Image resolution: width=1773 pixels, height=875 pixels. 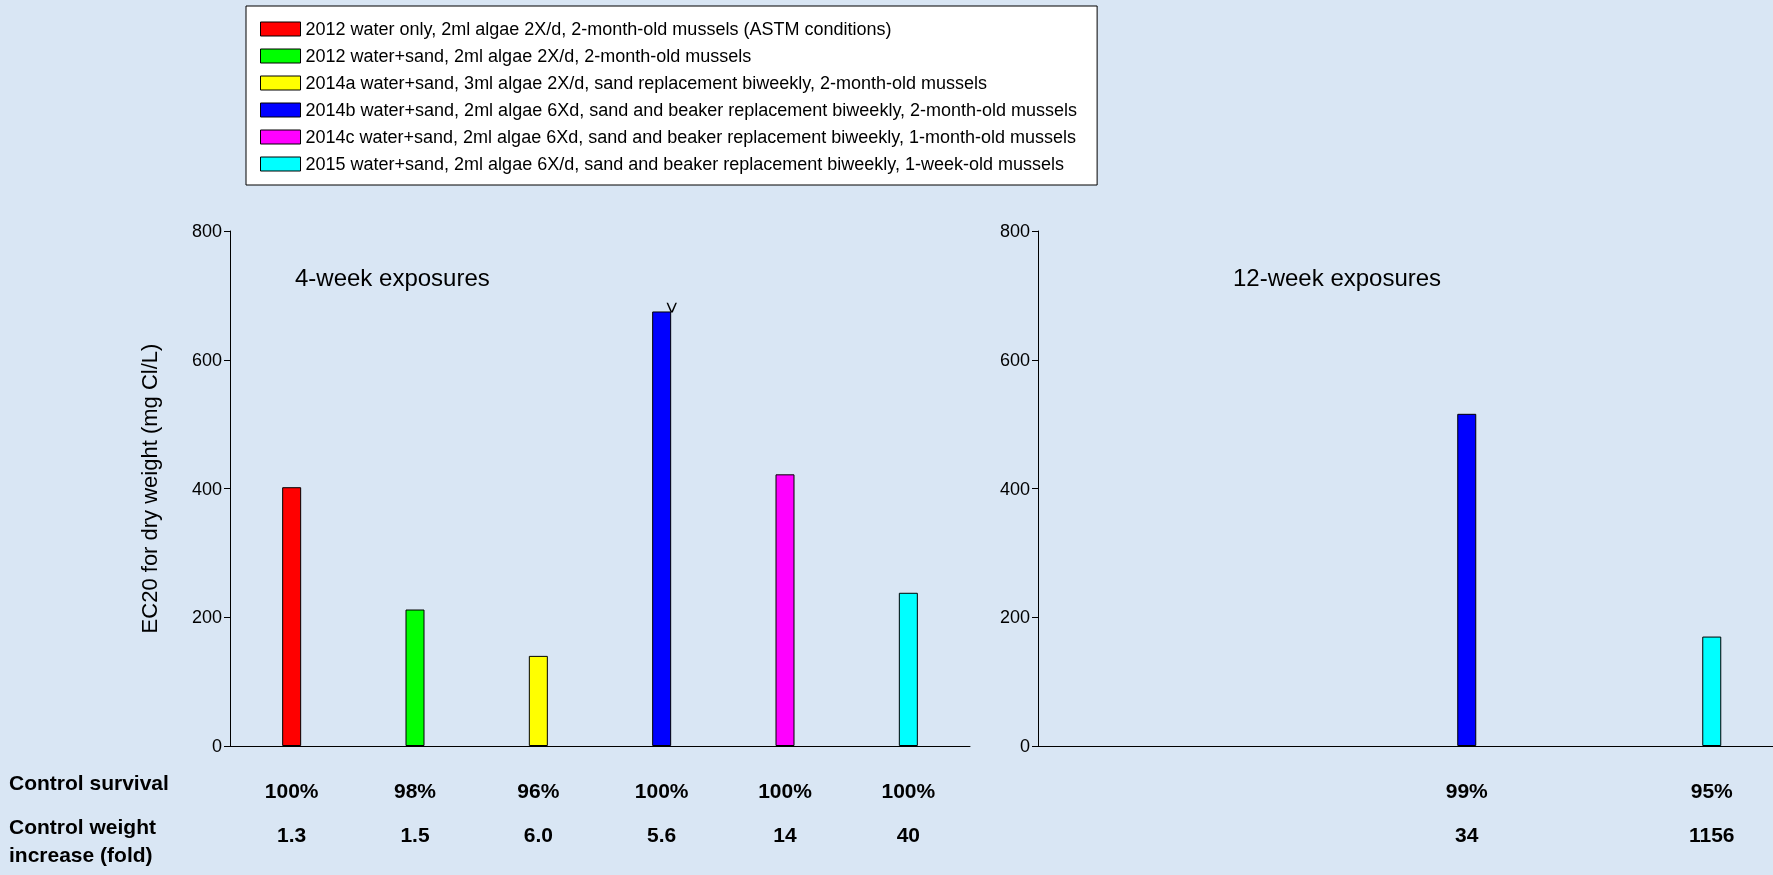 I want to click on text: 4-week exposures, so click(x=392, y=277).